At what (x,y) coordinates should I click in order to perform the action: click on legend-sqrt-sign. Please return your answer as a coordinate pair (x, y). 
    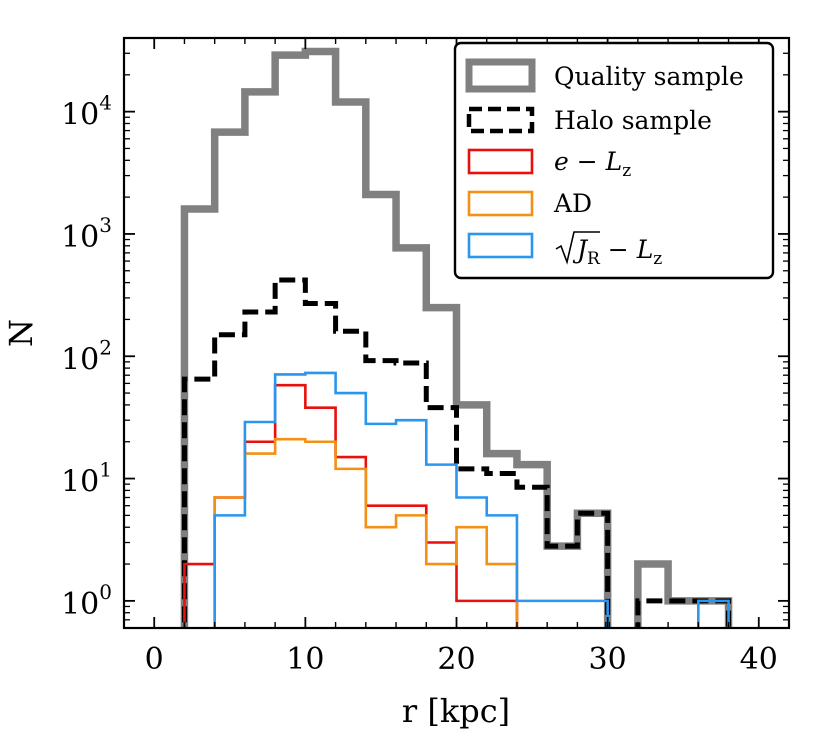
    Looking at the image, I should click on (577, 248).